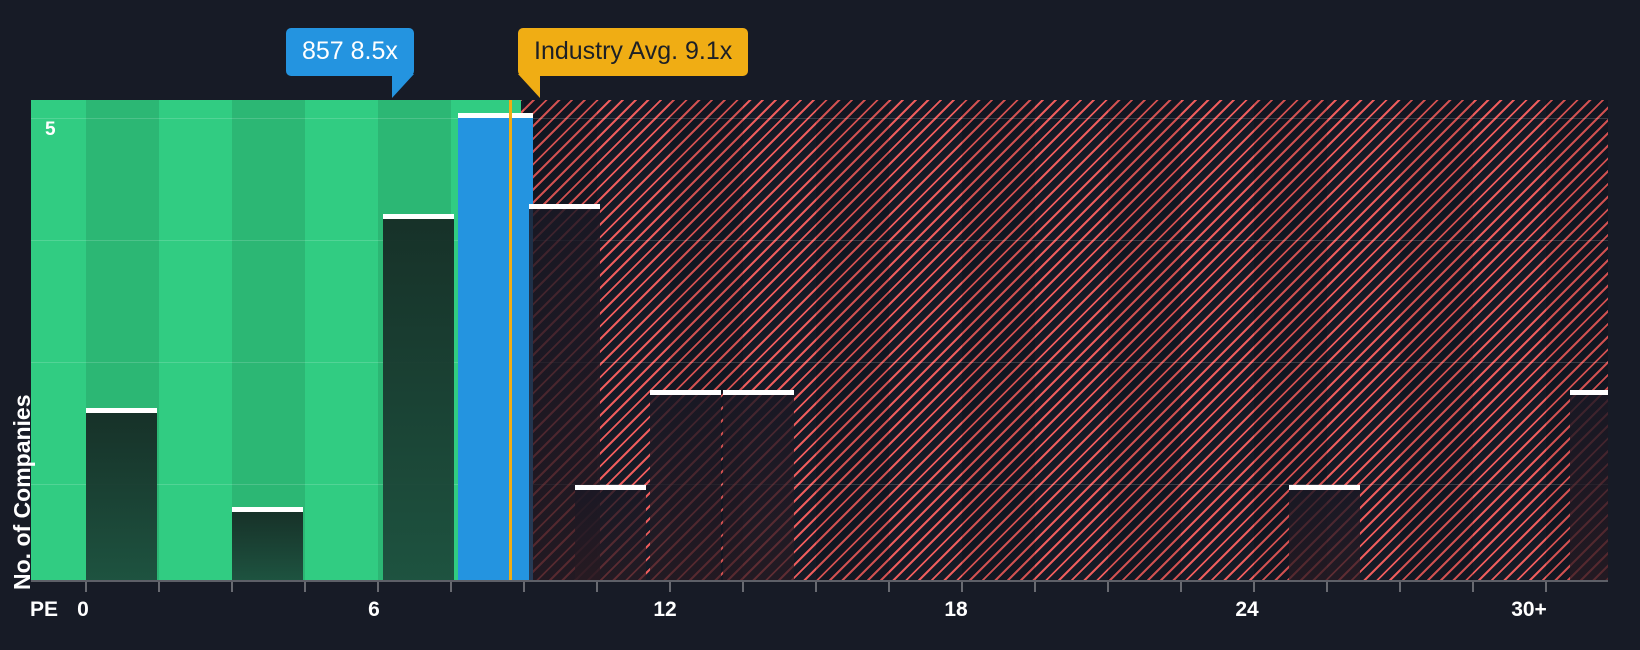 The image size is (1640, 650). Describe the element at coordinates (510, 340) in the screenshot. I see `industry-average-line` at that location.